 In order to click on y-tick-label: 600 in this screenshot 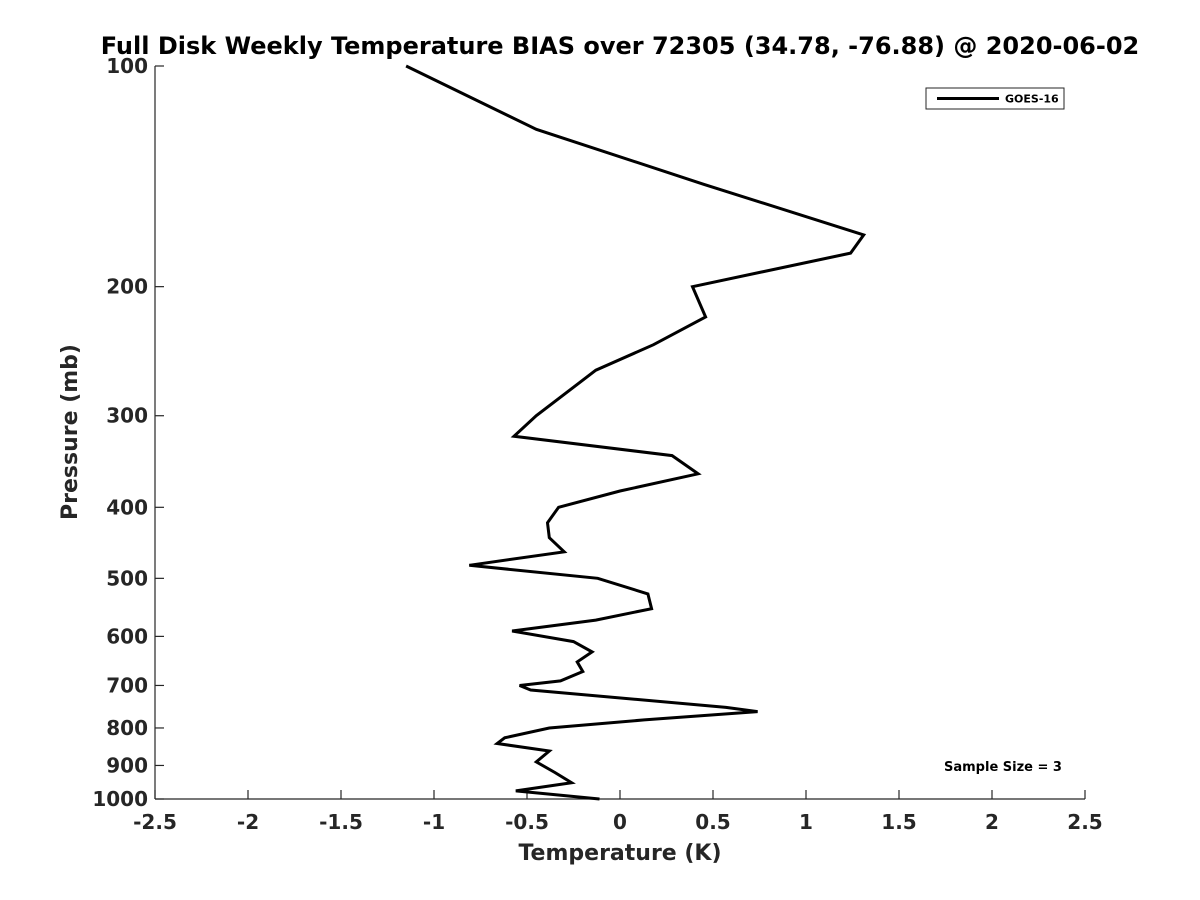, I will do `click(127, 636)`.